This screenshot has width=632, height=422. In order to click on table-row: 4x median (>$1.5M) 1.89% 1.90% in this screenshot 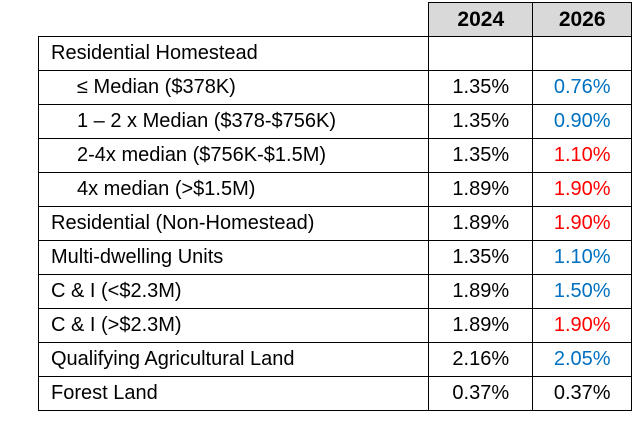, I will do `click(334, 189)`.